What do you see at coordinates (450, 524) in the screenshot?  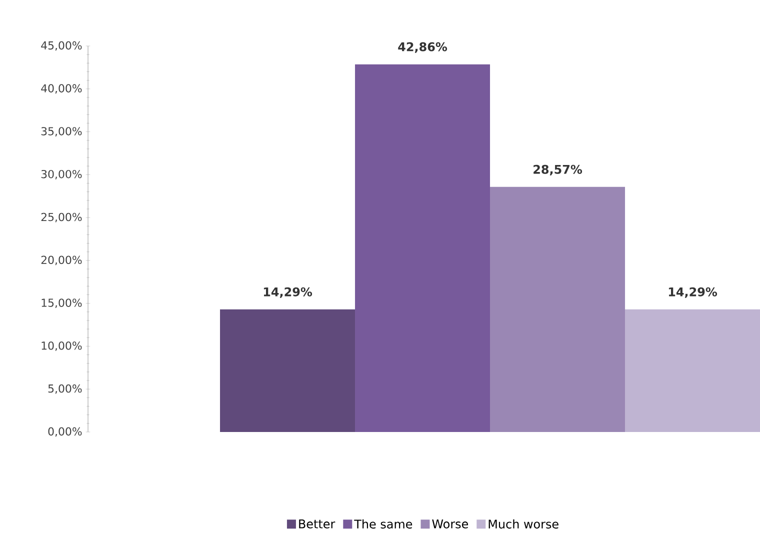 I see `legend-label: Worse` at bounding box center [450, 524].